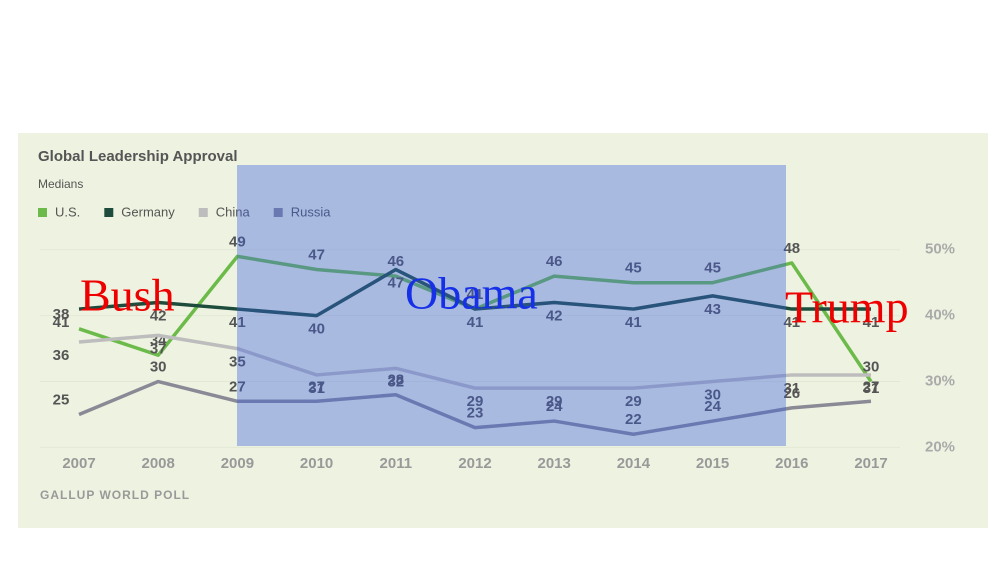 The width and height of the screenshot is (1000, 561). What do you see at coordinates (237, 241) in the screenshot?
I see `data-label: 49` at bounding box center [237, 241].